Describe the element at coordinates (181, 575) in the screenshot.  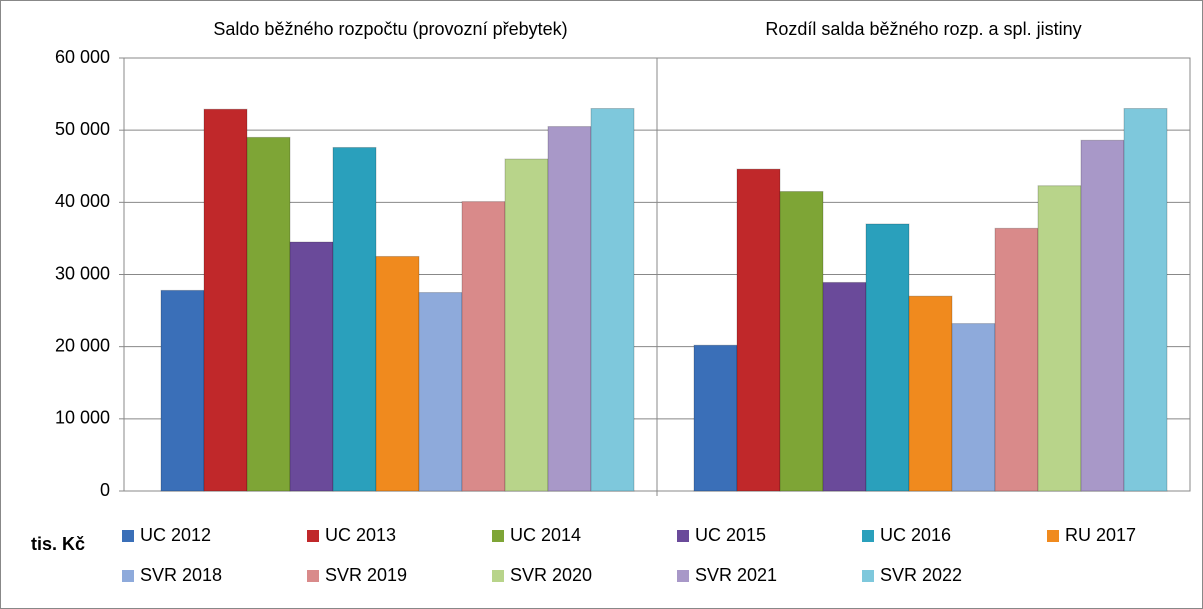
I see `legend-label: SVR 2018` at that location.